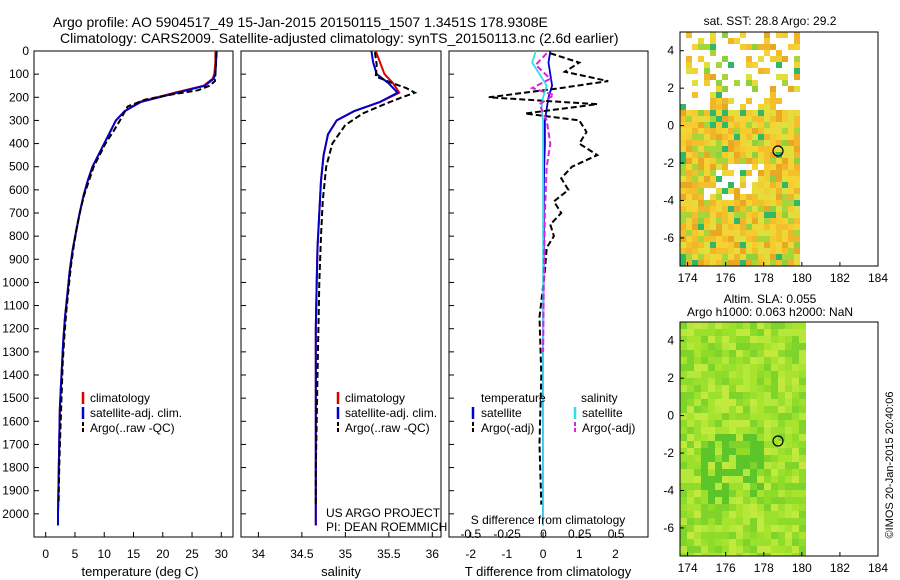 The image size is (900, 580). Describe the element at coordinates (548, 571) in the screenshot. I see `t-difference-xlabel: T difference from climatology` at that location.